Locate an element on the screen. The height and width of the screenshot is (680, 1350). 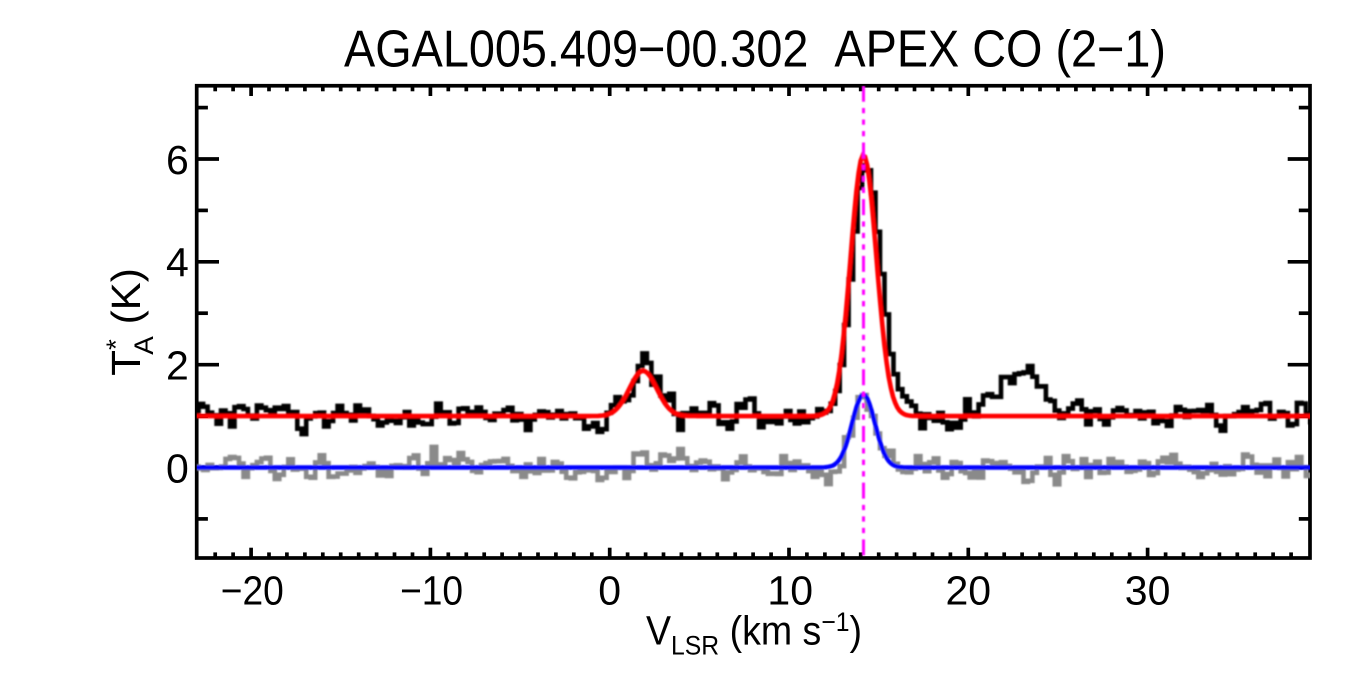
svg-text: T*A (K) is located at coordinates (129, 322).